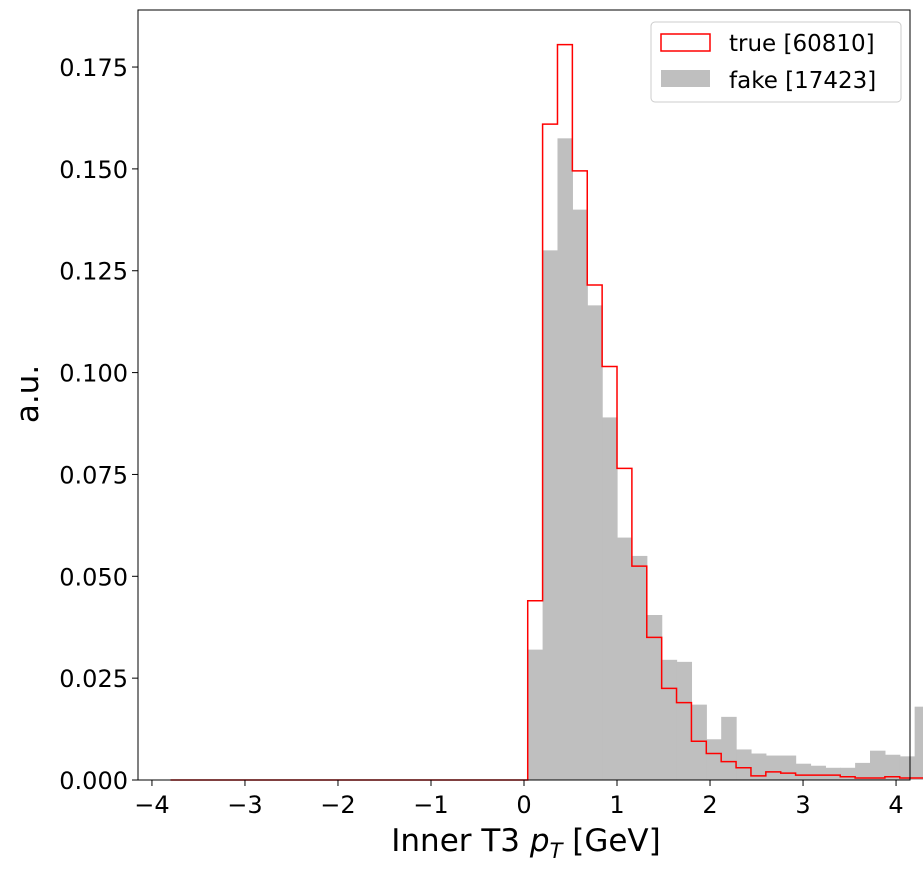 This screenshot has height=870, width=923. What do you see at coordinates (460, 841) in the screenshot?
I see `x-axis-label-main: Inner T3` at bounding box center [460, 841].